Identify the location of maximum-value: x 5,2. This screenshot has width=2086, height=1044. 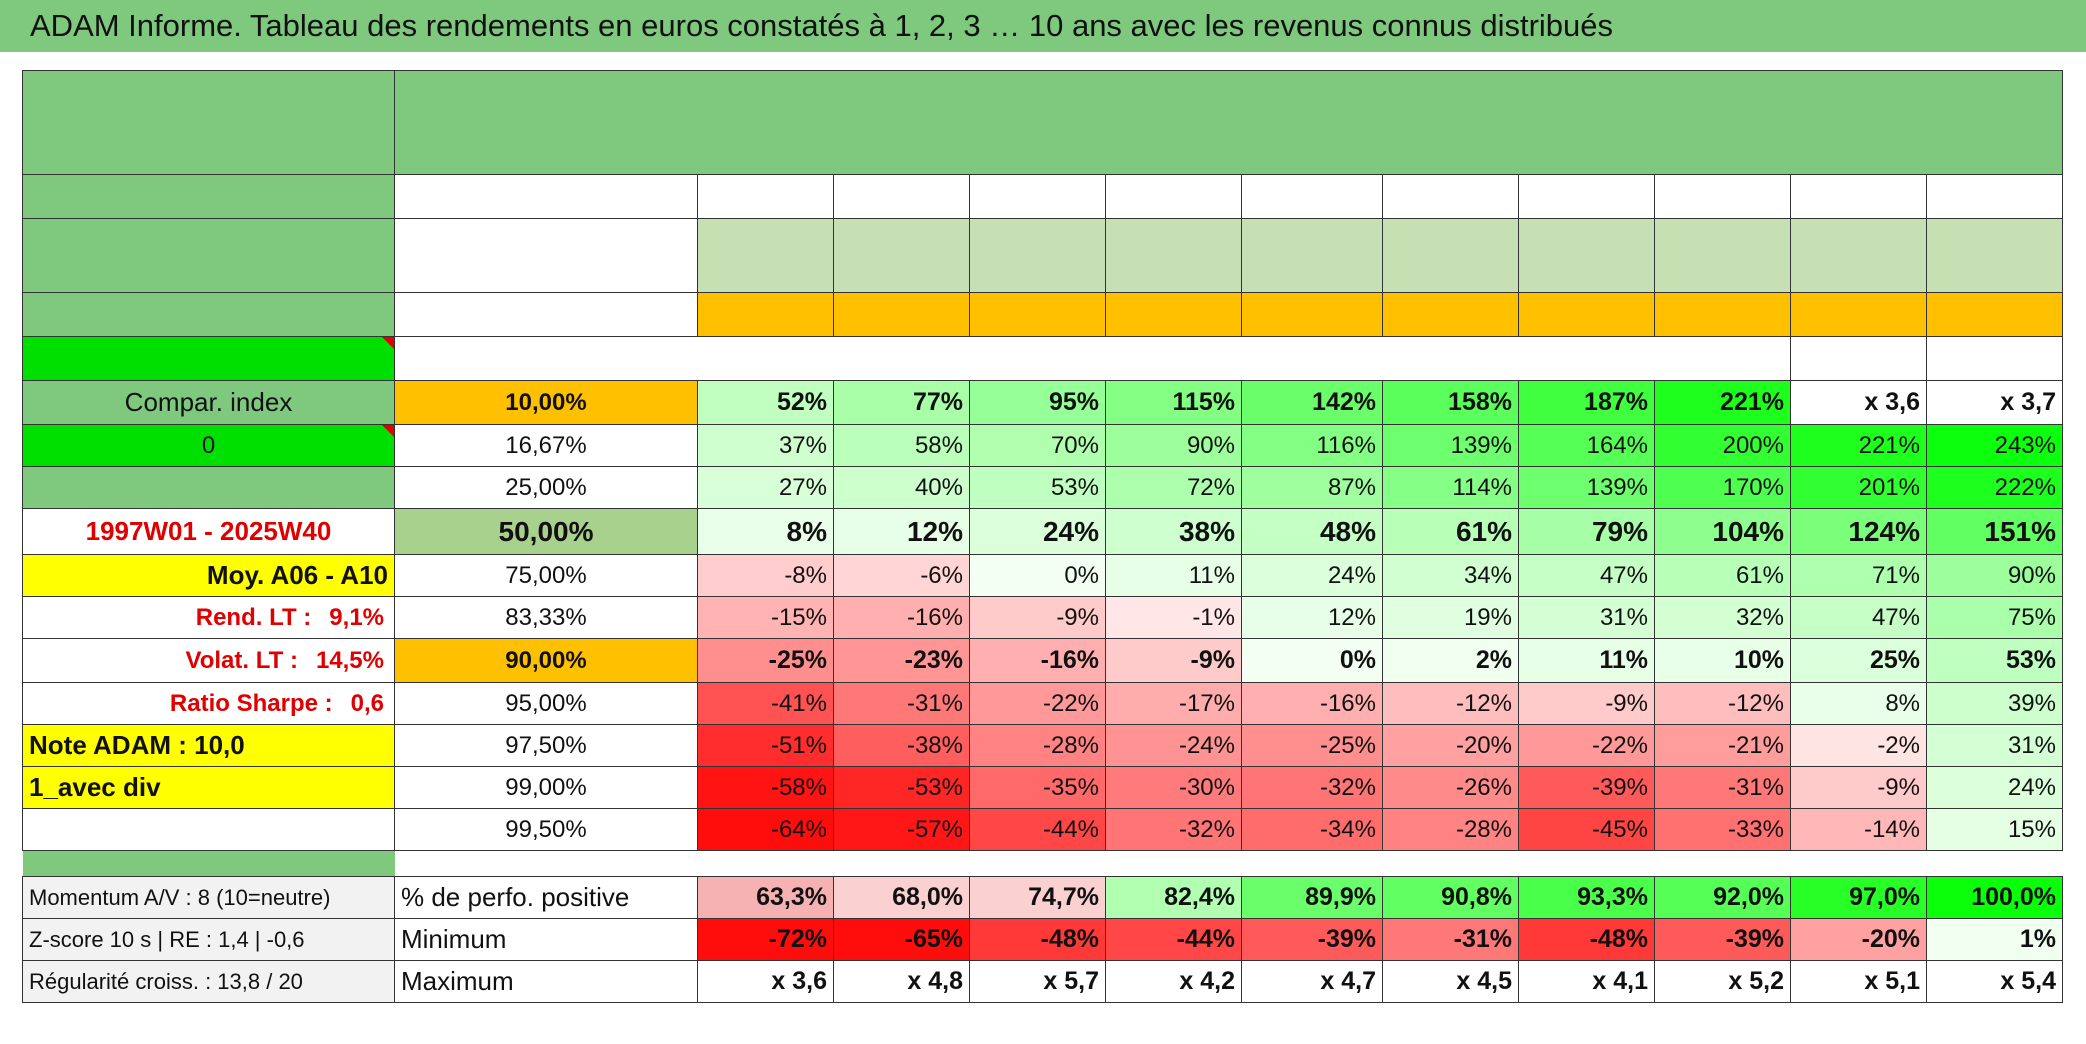
(1722, 981).